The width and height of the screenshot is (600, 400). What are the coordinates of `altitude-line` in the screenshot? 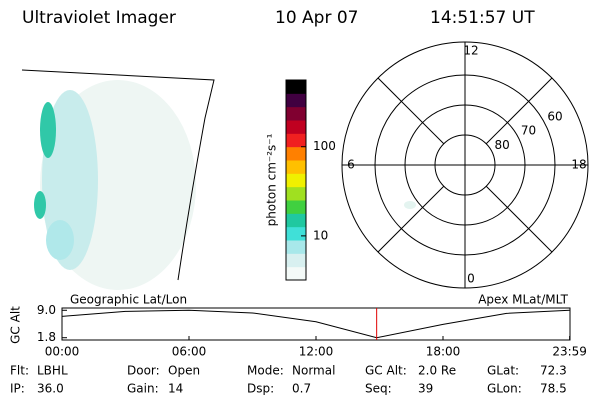 It's located at (315, 324).